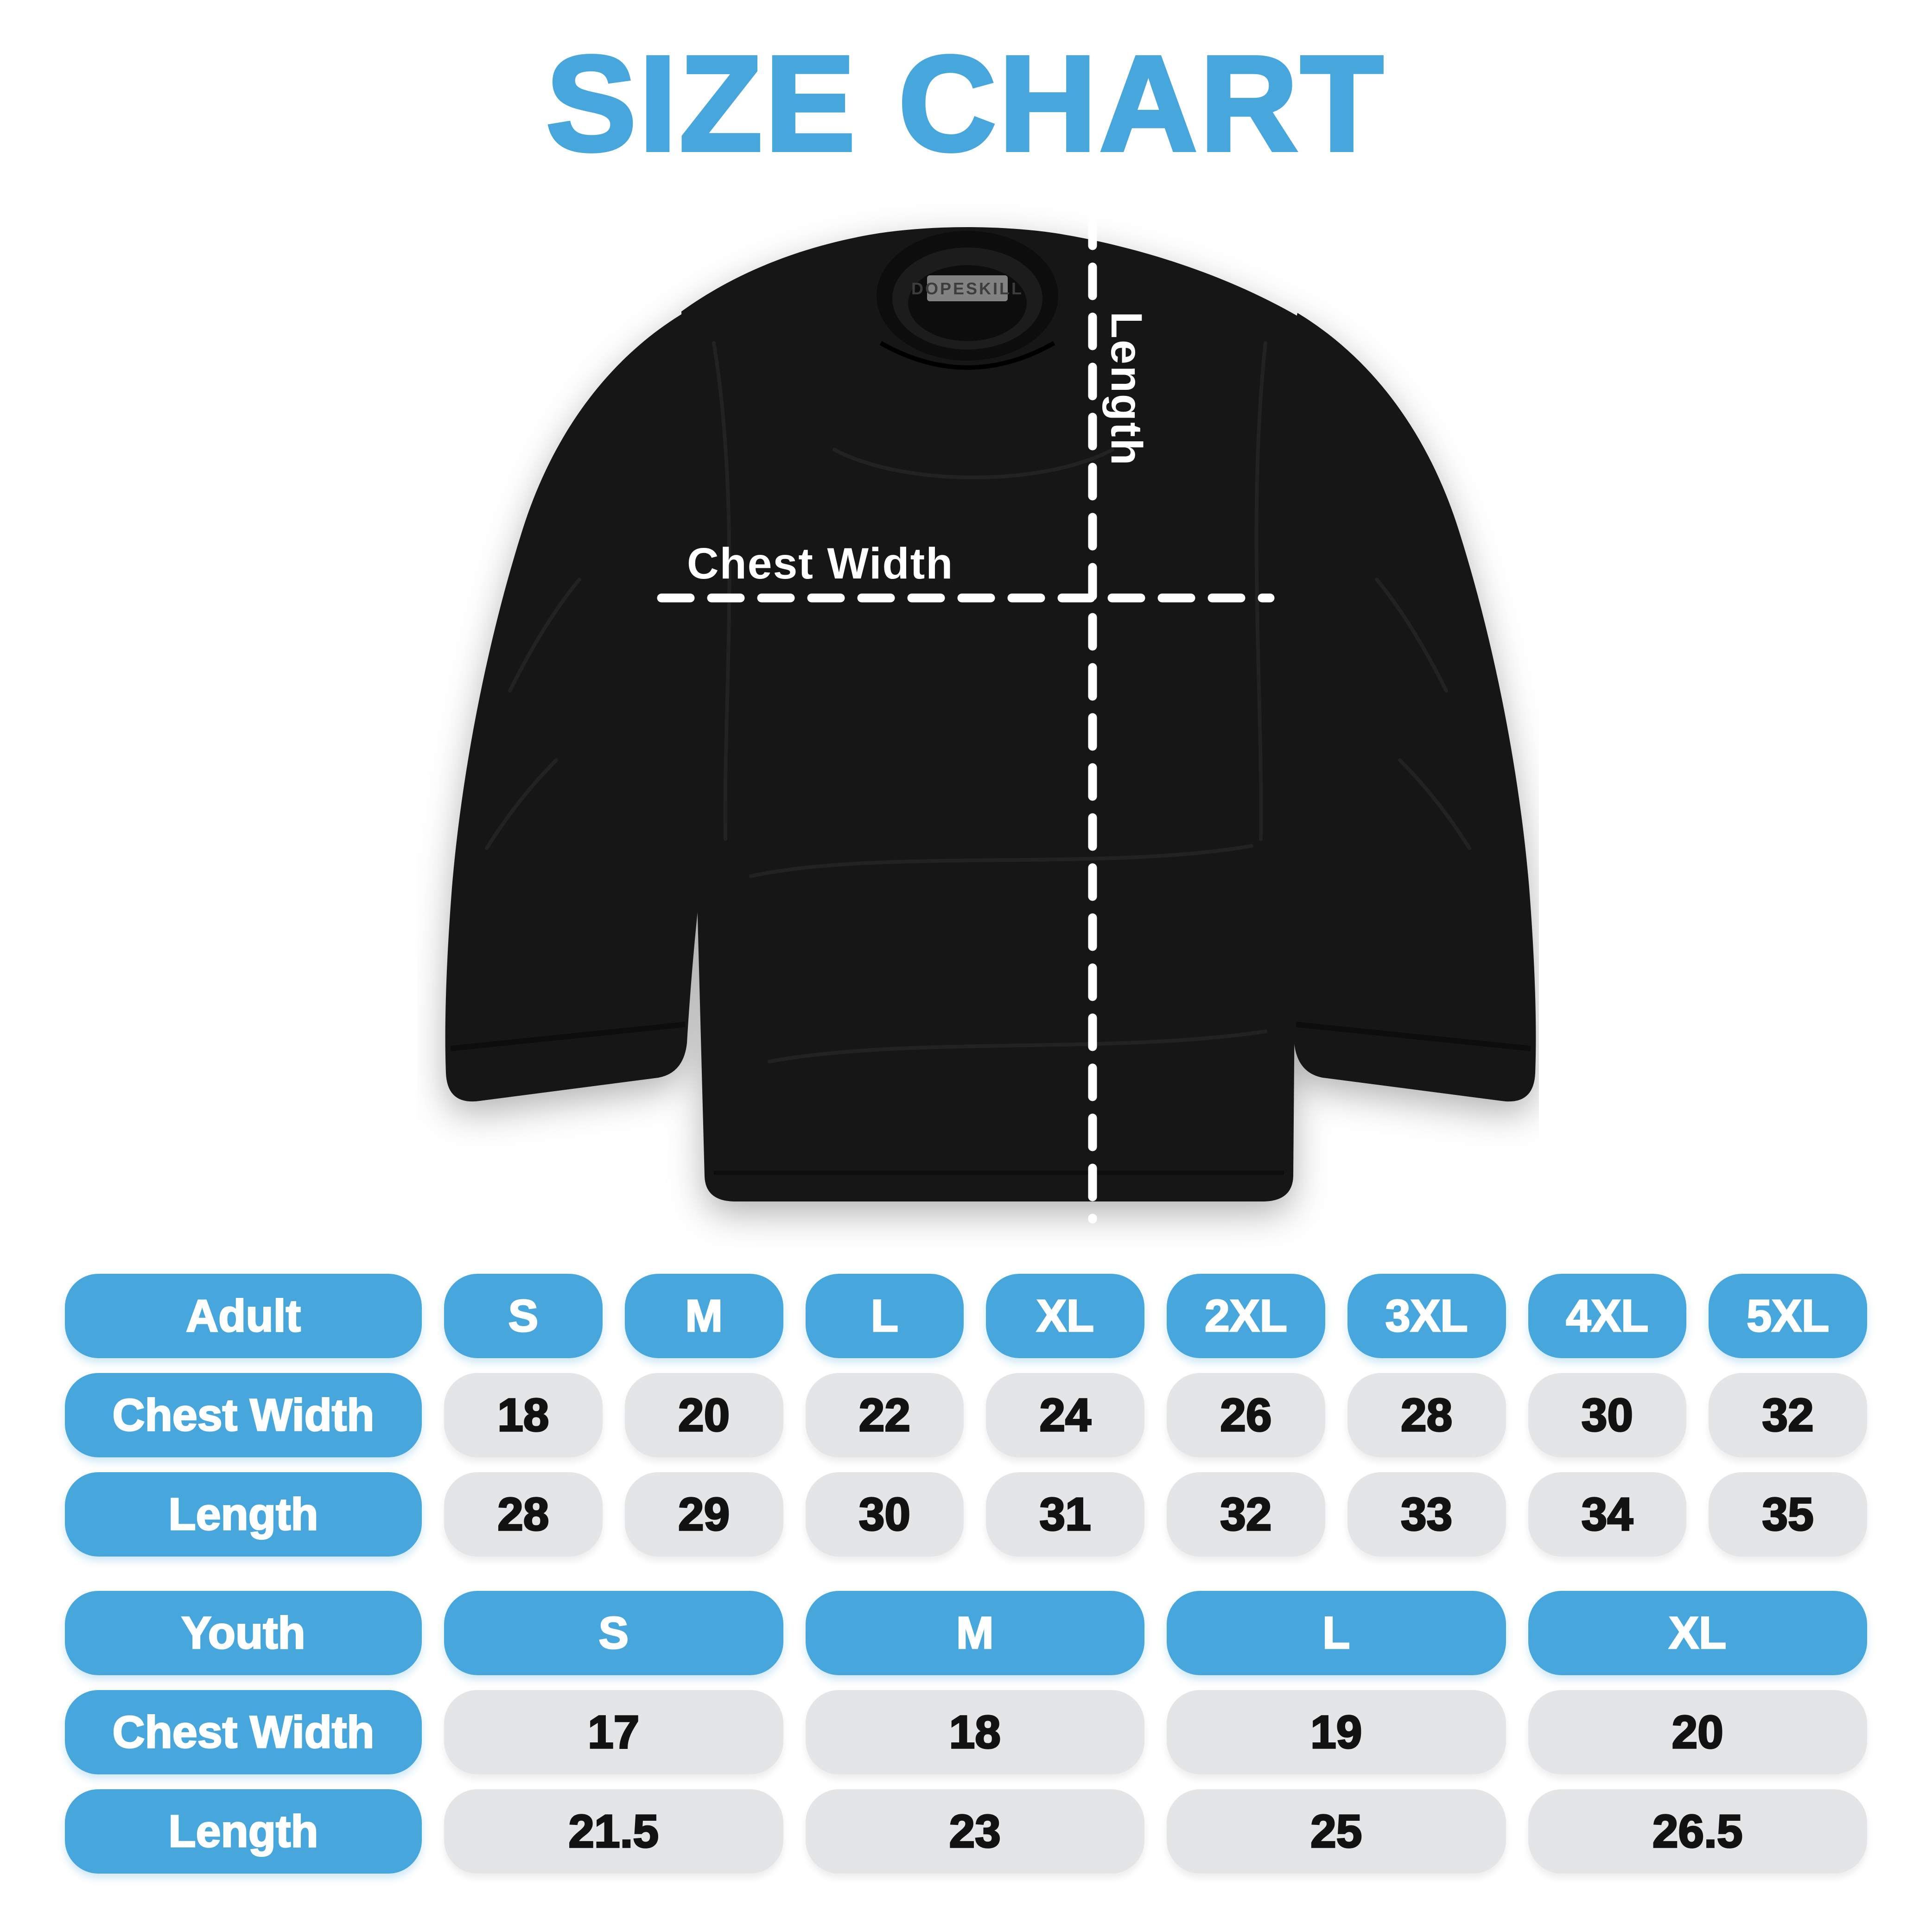 Image resolution: width=1932 pixels, height=1932 pixels. What do you see at coordinates (966, 1415) in the screenshot?
I see `adult-chest-width-row: Chest Width 18 20 22 24 26 28 30 32` at bounding box center [966, 1415].